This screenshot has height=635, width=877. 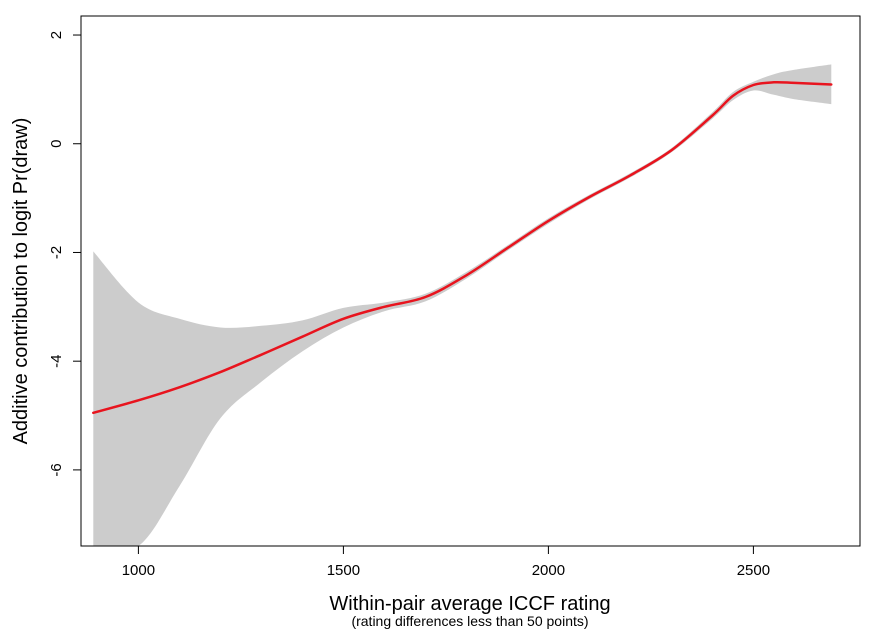 What do you see at coordinates (446, 562) in the screenshot?
I see `x-axis: 1000 1500 2000 2500` at bounding box center [446, 562].